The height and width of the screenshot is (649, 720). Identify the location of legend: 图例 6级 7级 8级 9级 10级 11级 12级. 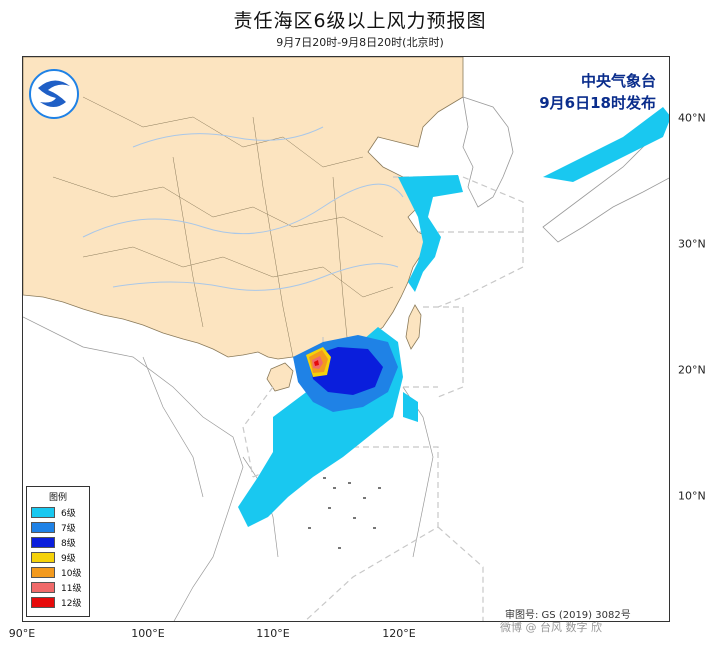
(58, 551).